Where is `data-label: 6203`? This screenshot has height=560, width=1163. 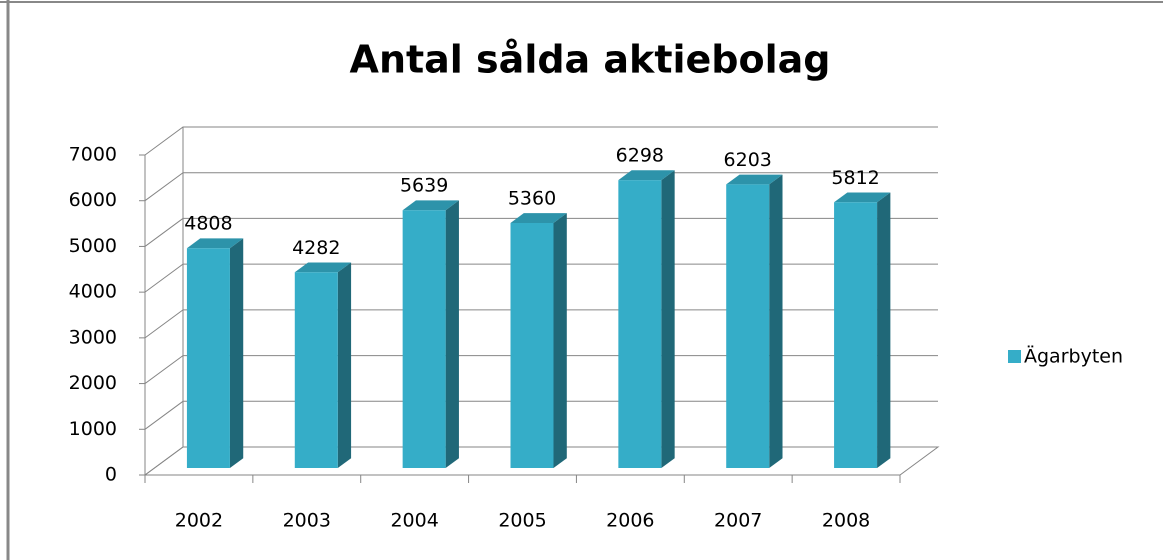
data-label: 6203 is located at coordinates (748, 160).